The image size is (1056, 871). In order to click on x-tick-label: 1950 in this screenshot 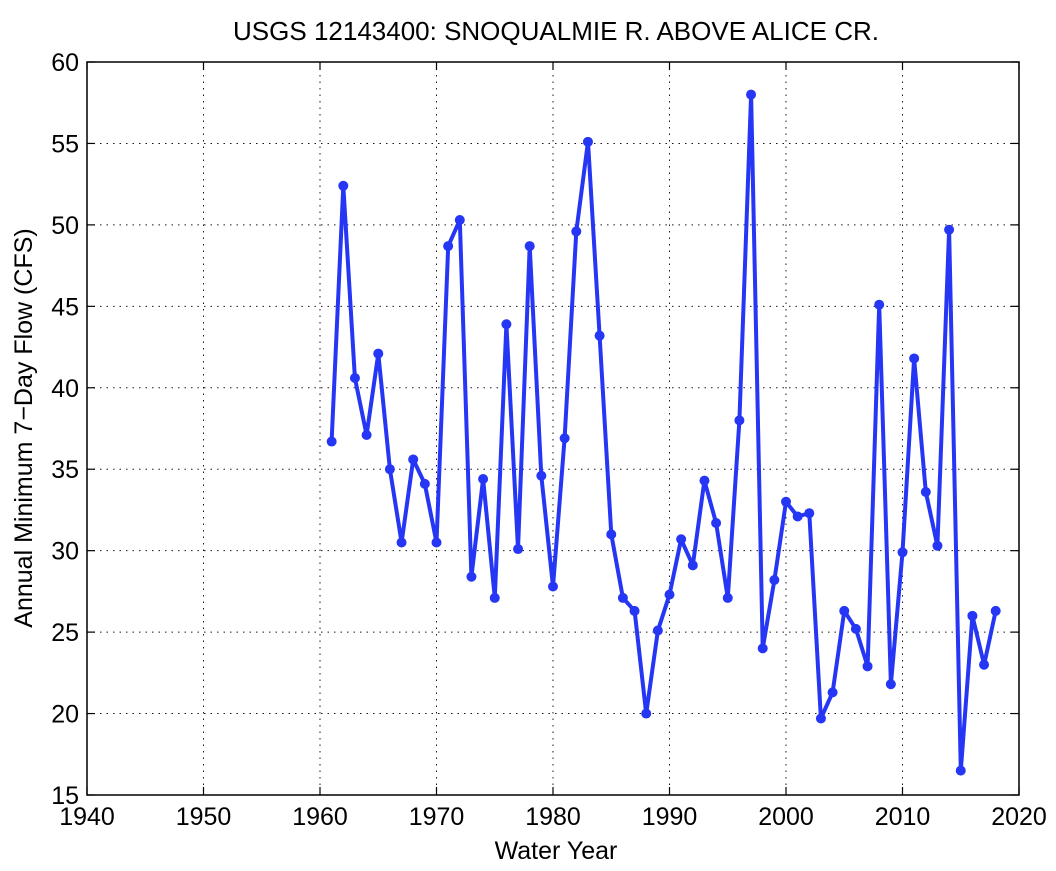, I will do `click(204, 817)`.